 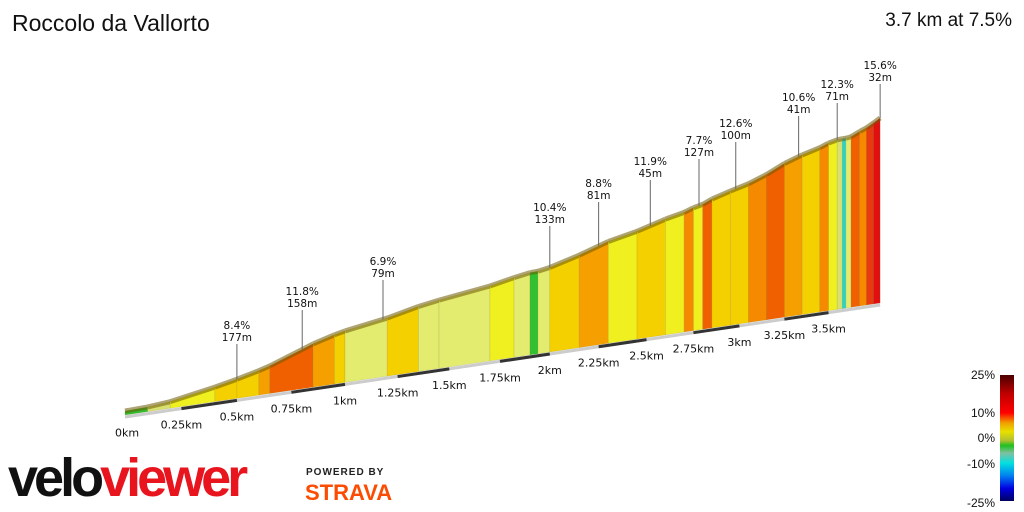 I want to click on annotation-grade: 7.7%, so click(x=699, y=141).